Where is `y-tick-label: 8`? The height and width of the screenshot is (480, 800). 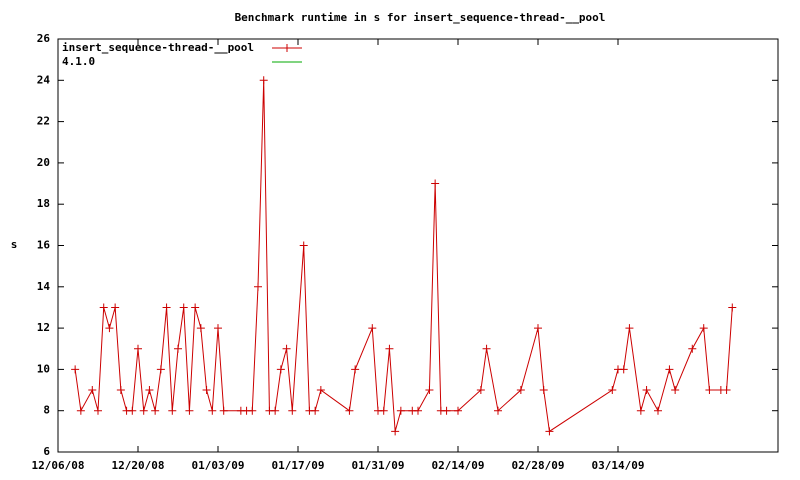 y-tick-label: 8 is located at coordinates (46, 410).